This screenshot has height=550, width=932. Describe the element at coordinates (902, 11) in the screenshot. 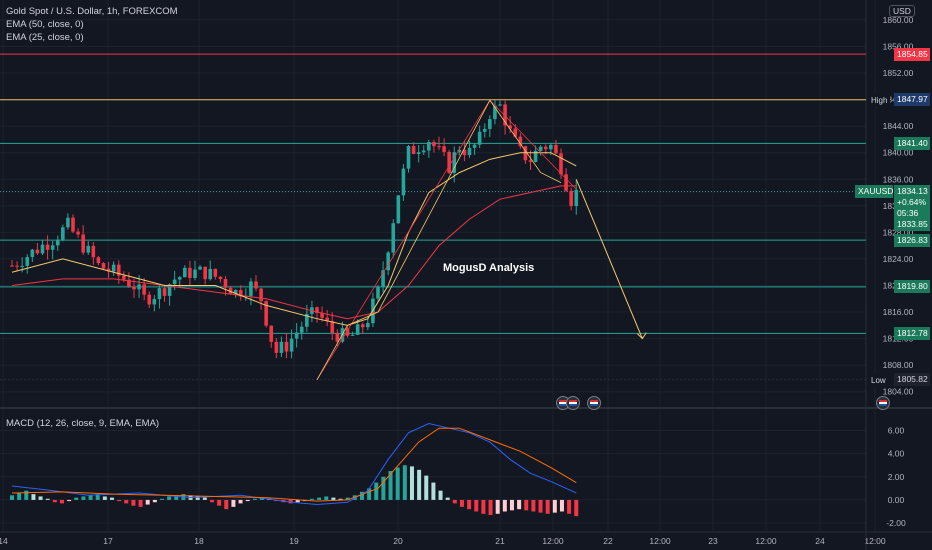

I see `currency-badge: USD` at that location.